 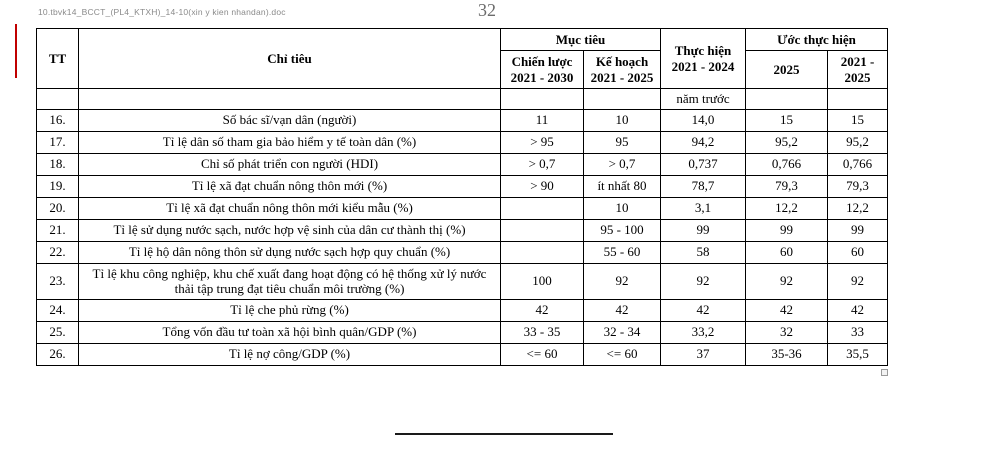 I want to click on cell-uoc-2021-2025: 0,766, so click(x=857, y=164).